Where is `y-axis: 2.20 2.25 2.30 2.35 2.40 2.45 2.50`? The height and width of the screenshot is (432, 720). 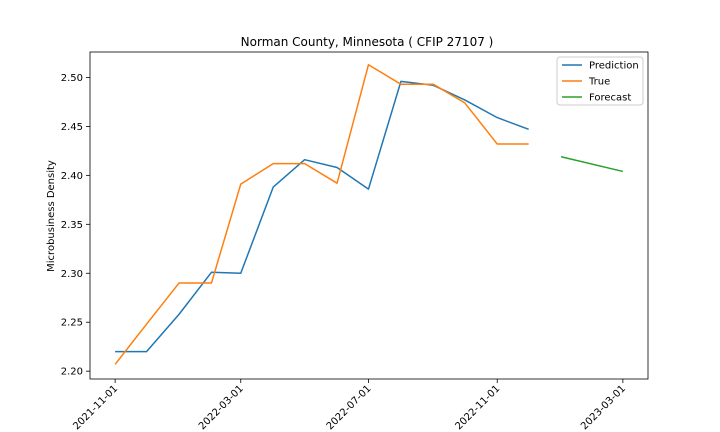
y-axis: 2.20 2.25 2.30 2.35 2.40 2.45 2.50 is located at coordinates (75, 225).